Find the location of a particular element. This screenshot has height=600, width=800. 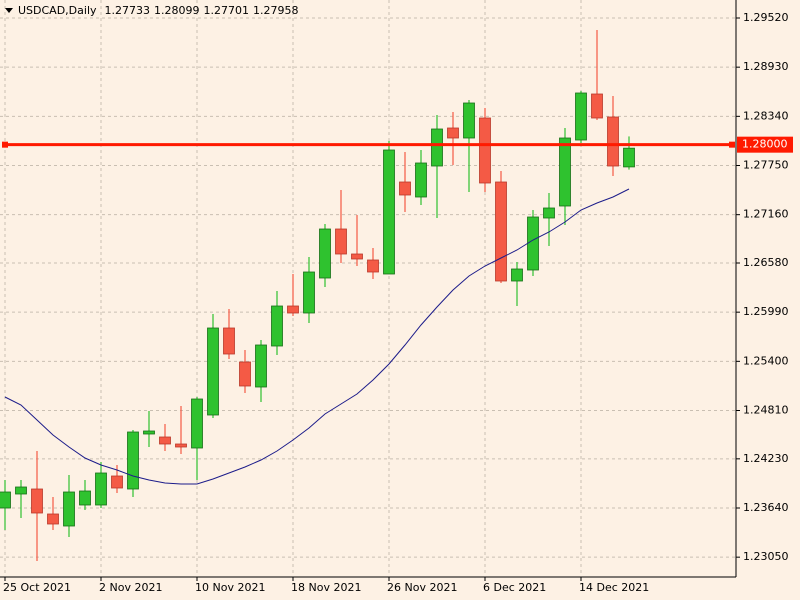

x-tick-label: 2 Nov 2021 is located at coordinates (130, 587).